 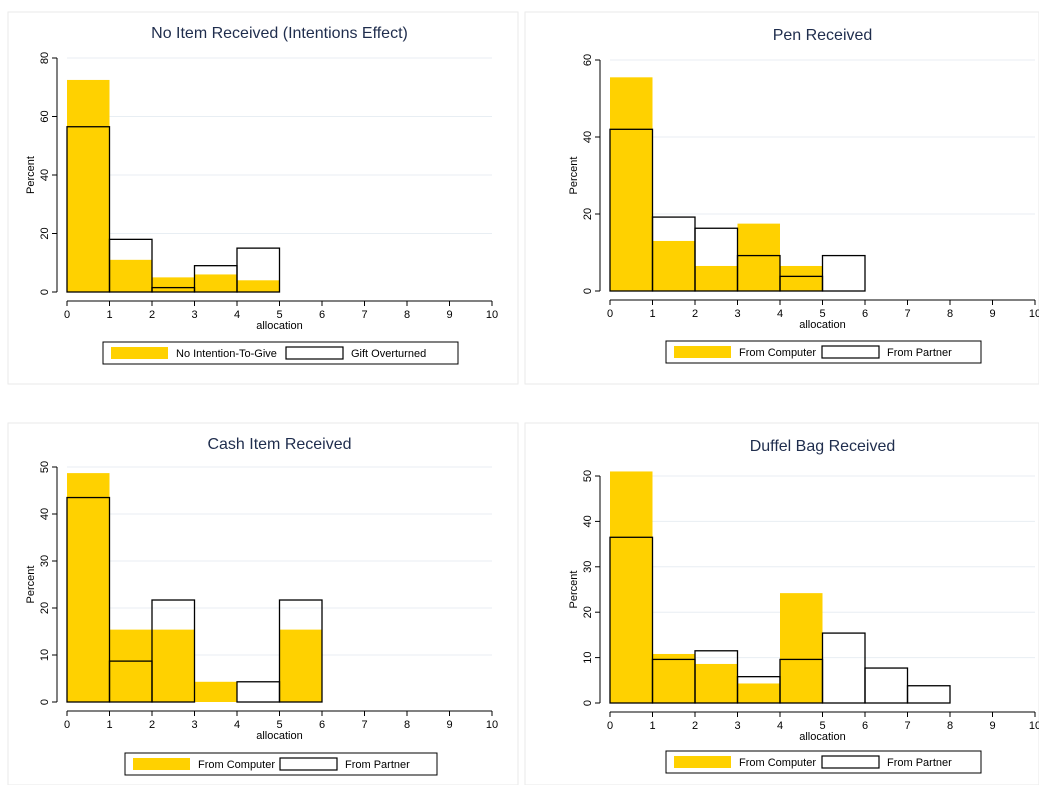 I want to click on x-tick-label: 8, so click(x=950, y=726).